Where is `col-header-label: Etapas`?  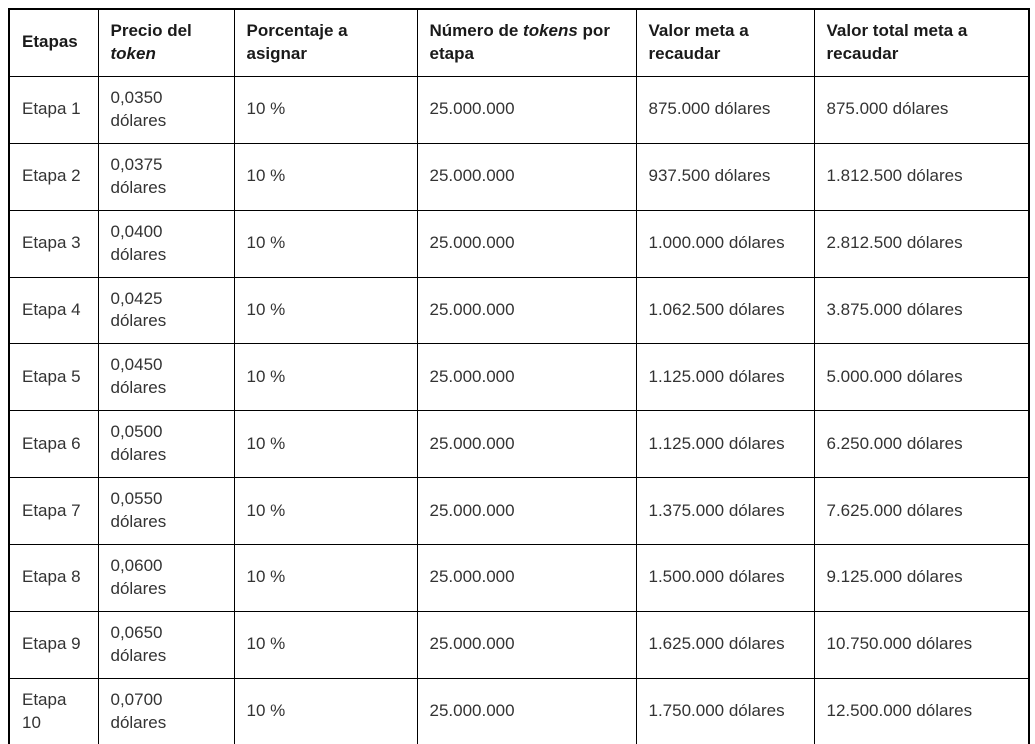 col-header-label: Etapas is located at coordinates (50, 42).